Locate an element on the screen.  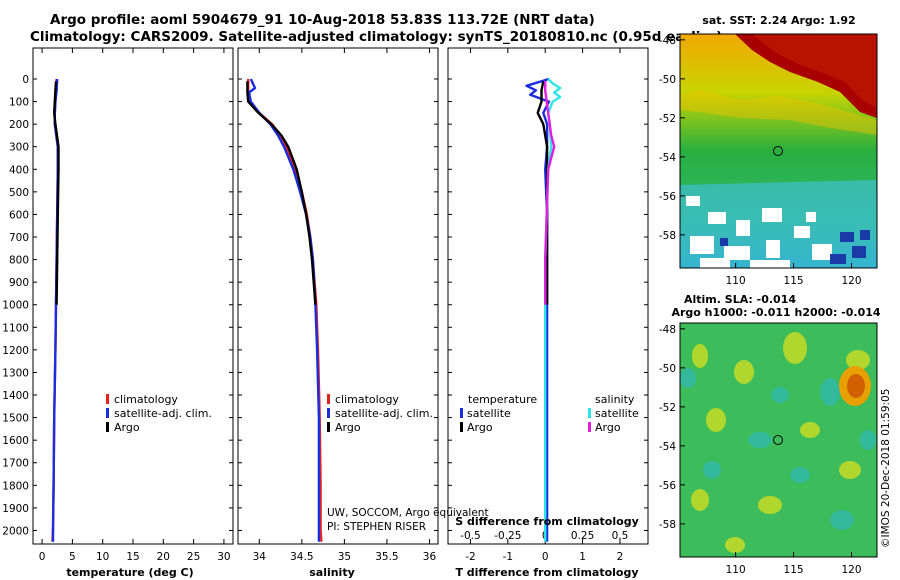
y-tick-label: 1000 is located at coordinates (15, 306).